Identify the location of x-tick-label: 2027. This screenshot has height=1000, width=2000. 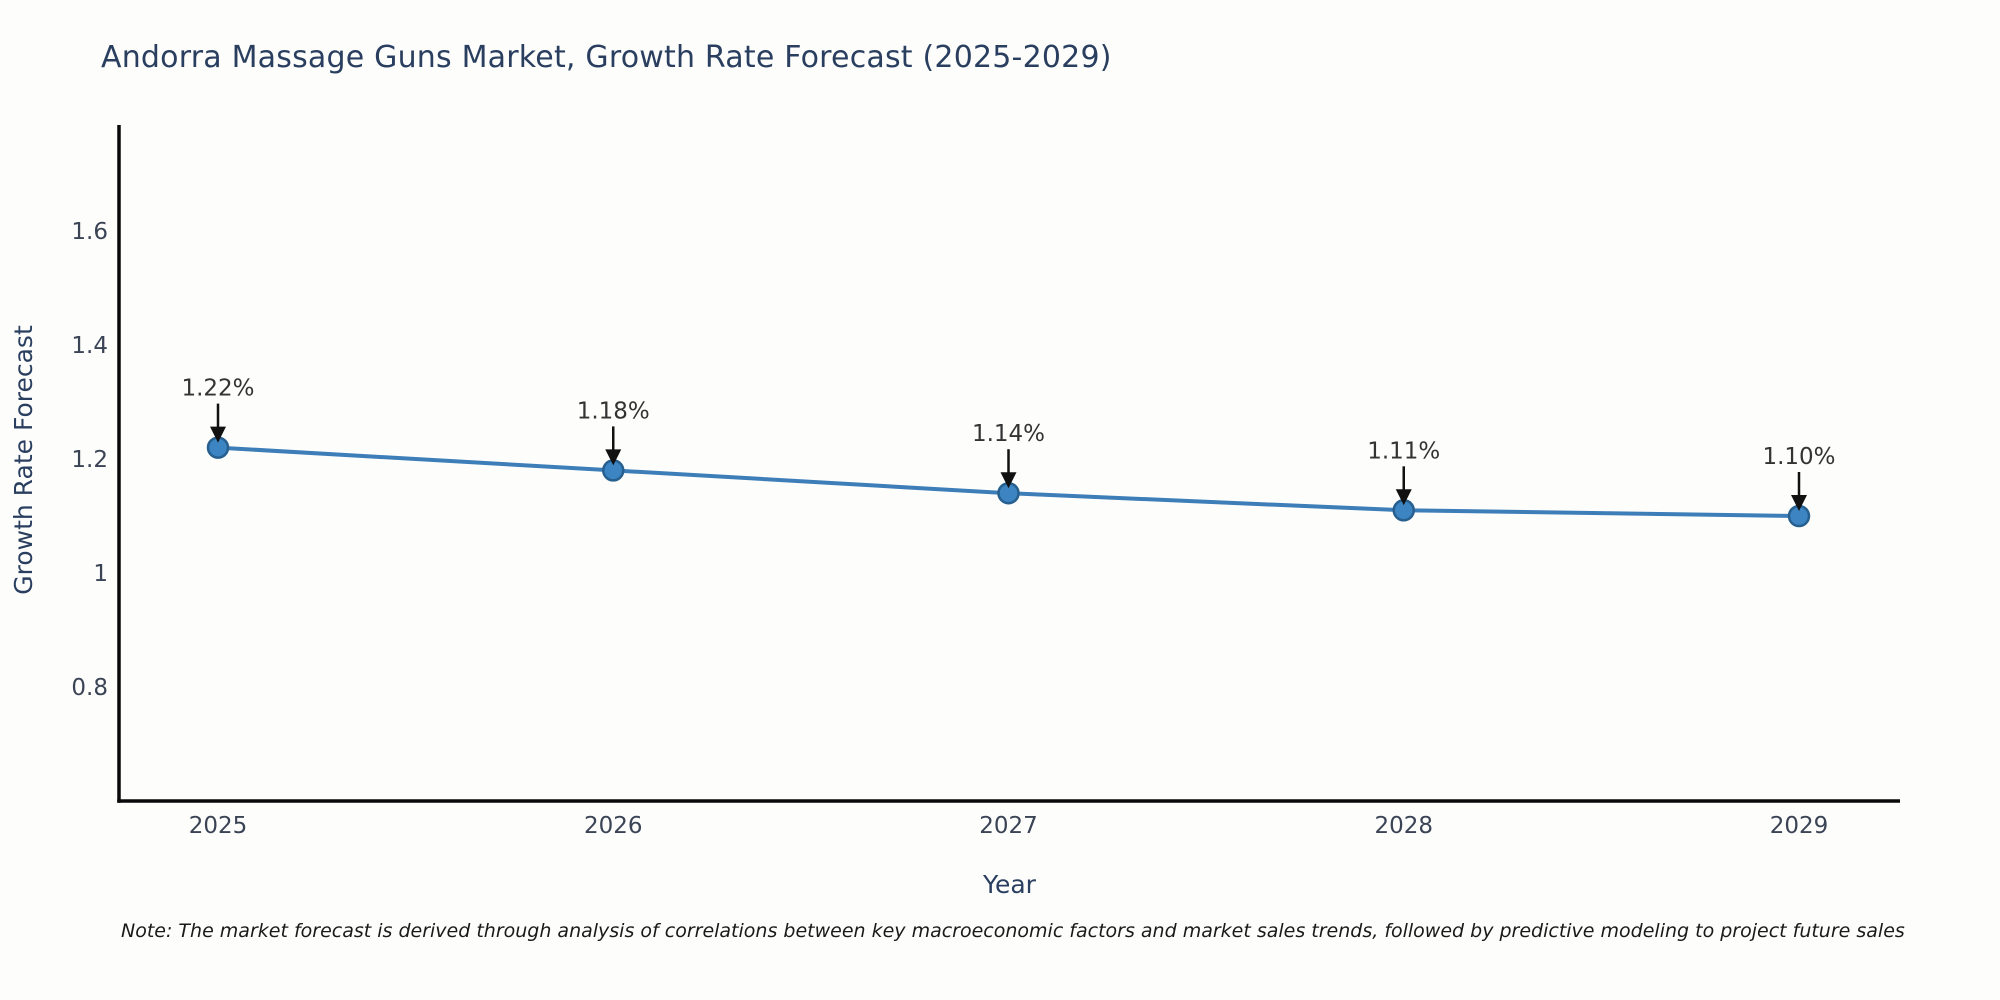
(1008, 826).